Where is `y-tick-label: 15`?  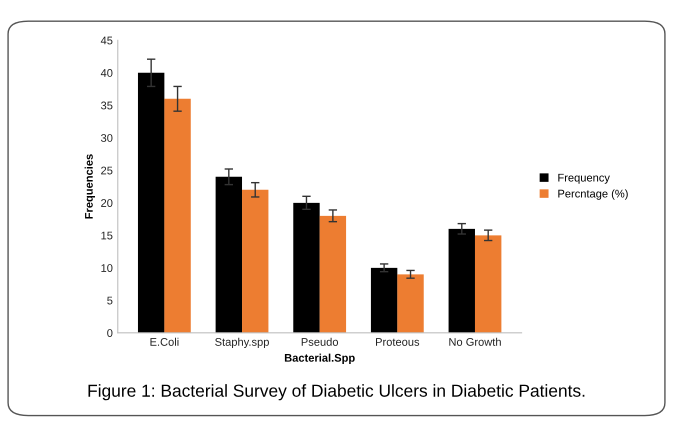
y-tick-label: 15 is located at coordinates (106, 236).